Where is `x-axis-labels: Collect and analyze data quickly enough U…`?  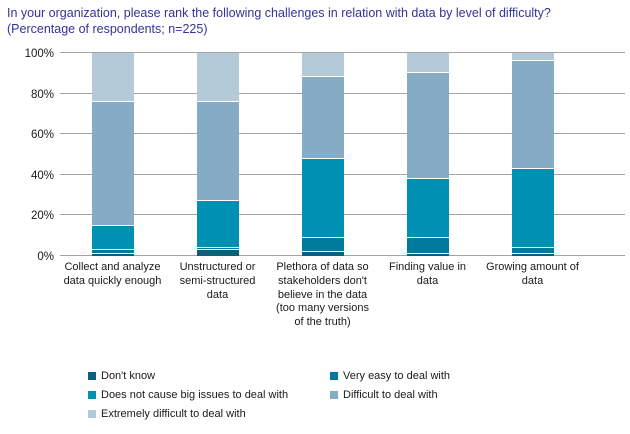
x-axis-labels: Collect and analyze data quickly enough U… is located at coordinates (322, 295).